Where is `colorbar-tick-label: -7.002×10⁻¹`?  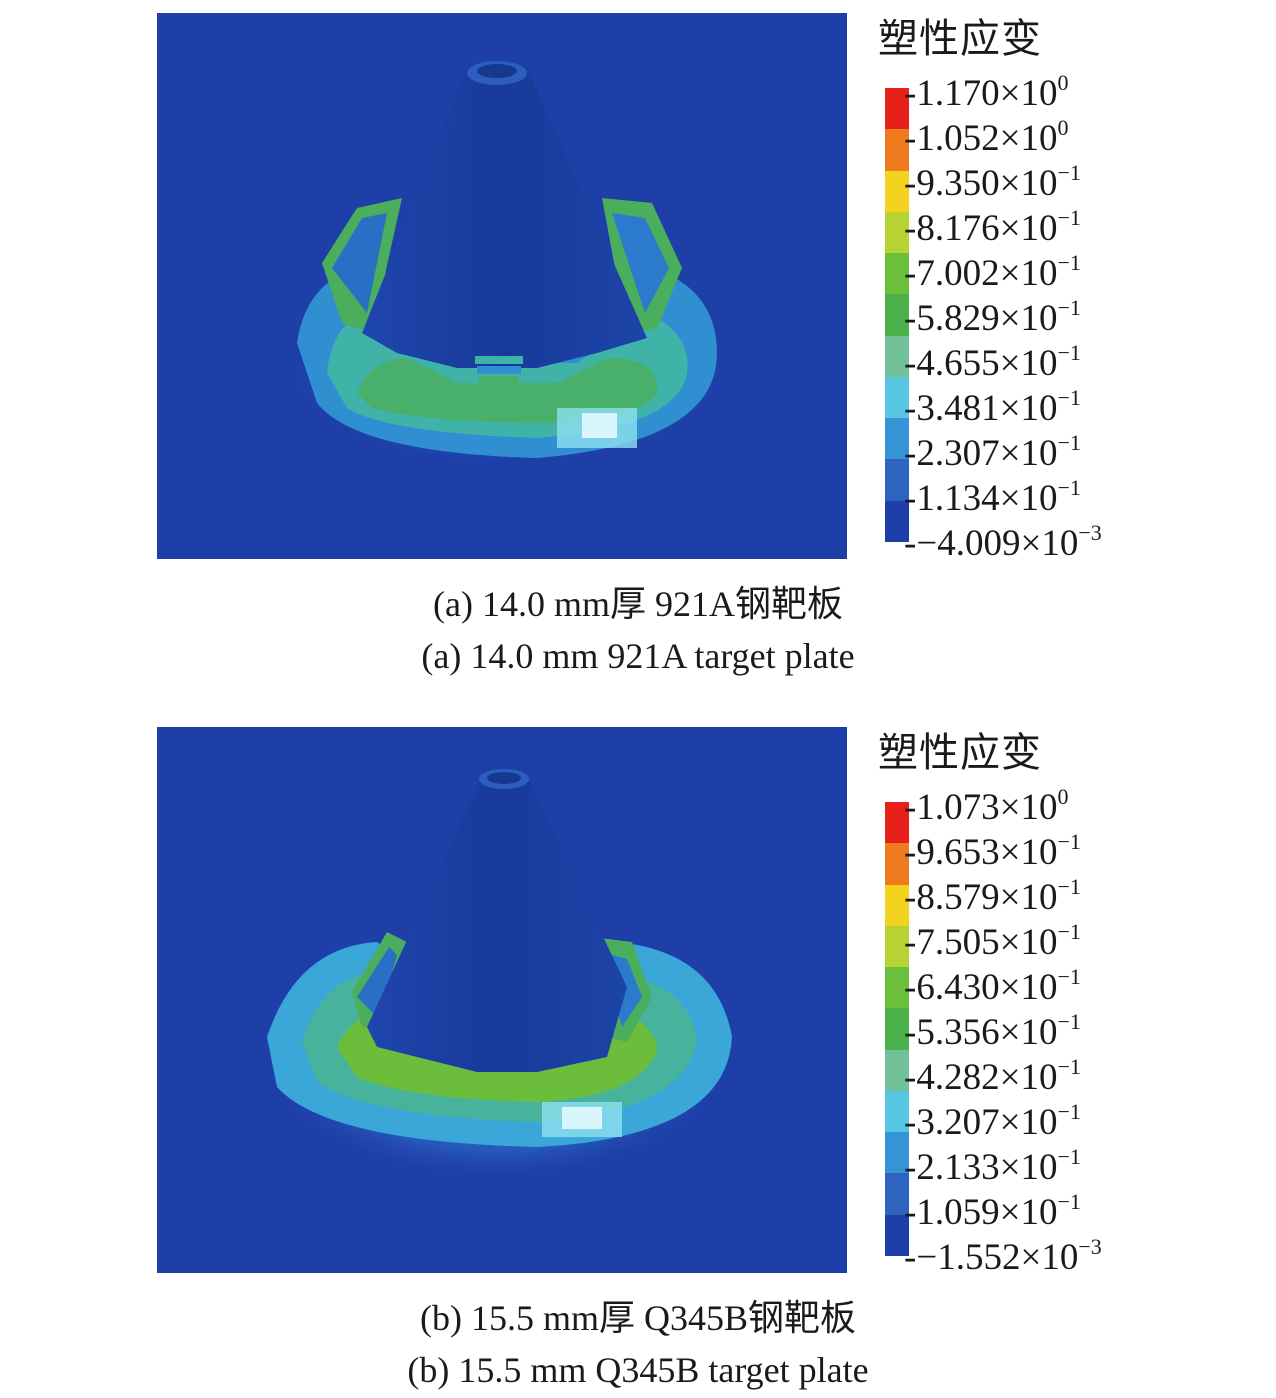
colorbar-tick-label: -7.002×10⁻¹ is located at coordinates (992, 272).